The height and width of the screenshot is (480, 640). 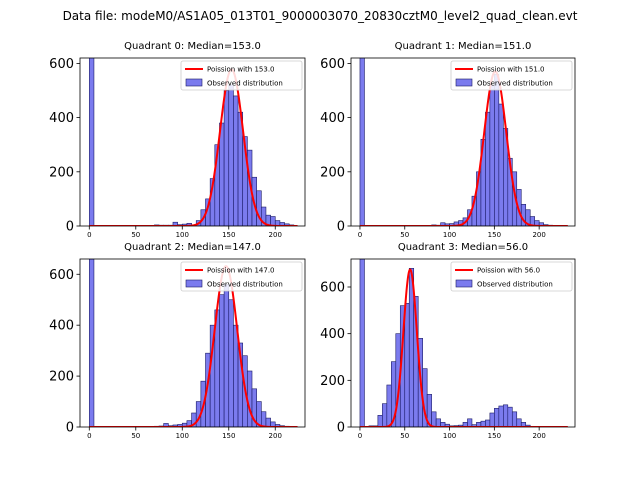 I want to click on legend-poisson-label: Poission with 147.0, so click(x=241, y=271).